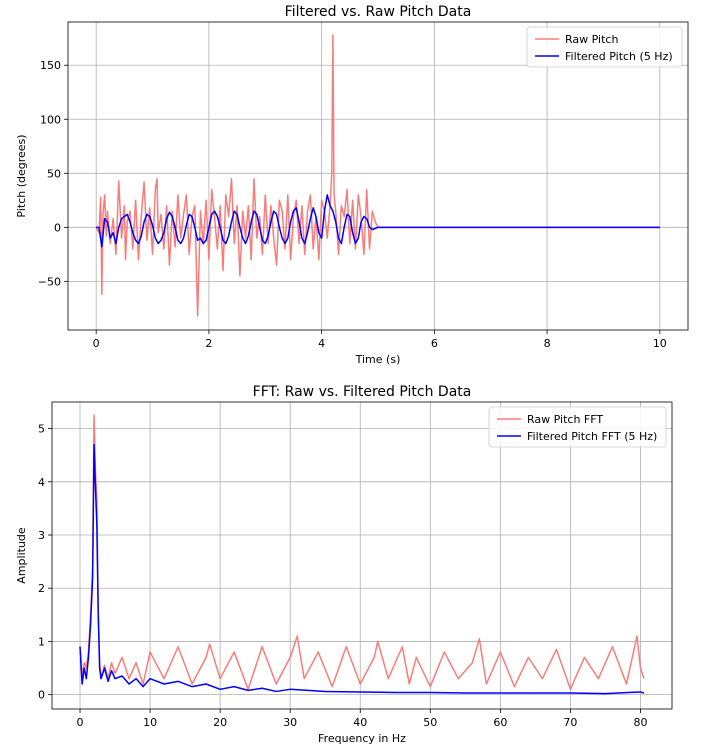 Image resolution: width=711 pixels, height=751 pixels. Describe the element at coordinates (547, 343) in the screenshot. I see `chart-1-x-tick-label: 8` at that location.